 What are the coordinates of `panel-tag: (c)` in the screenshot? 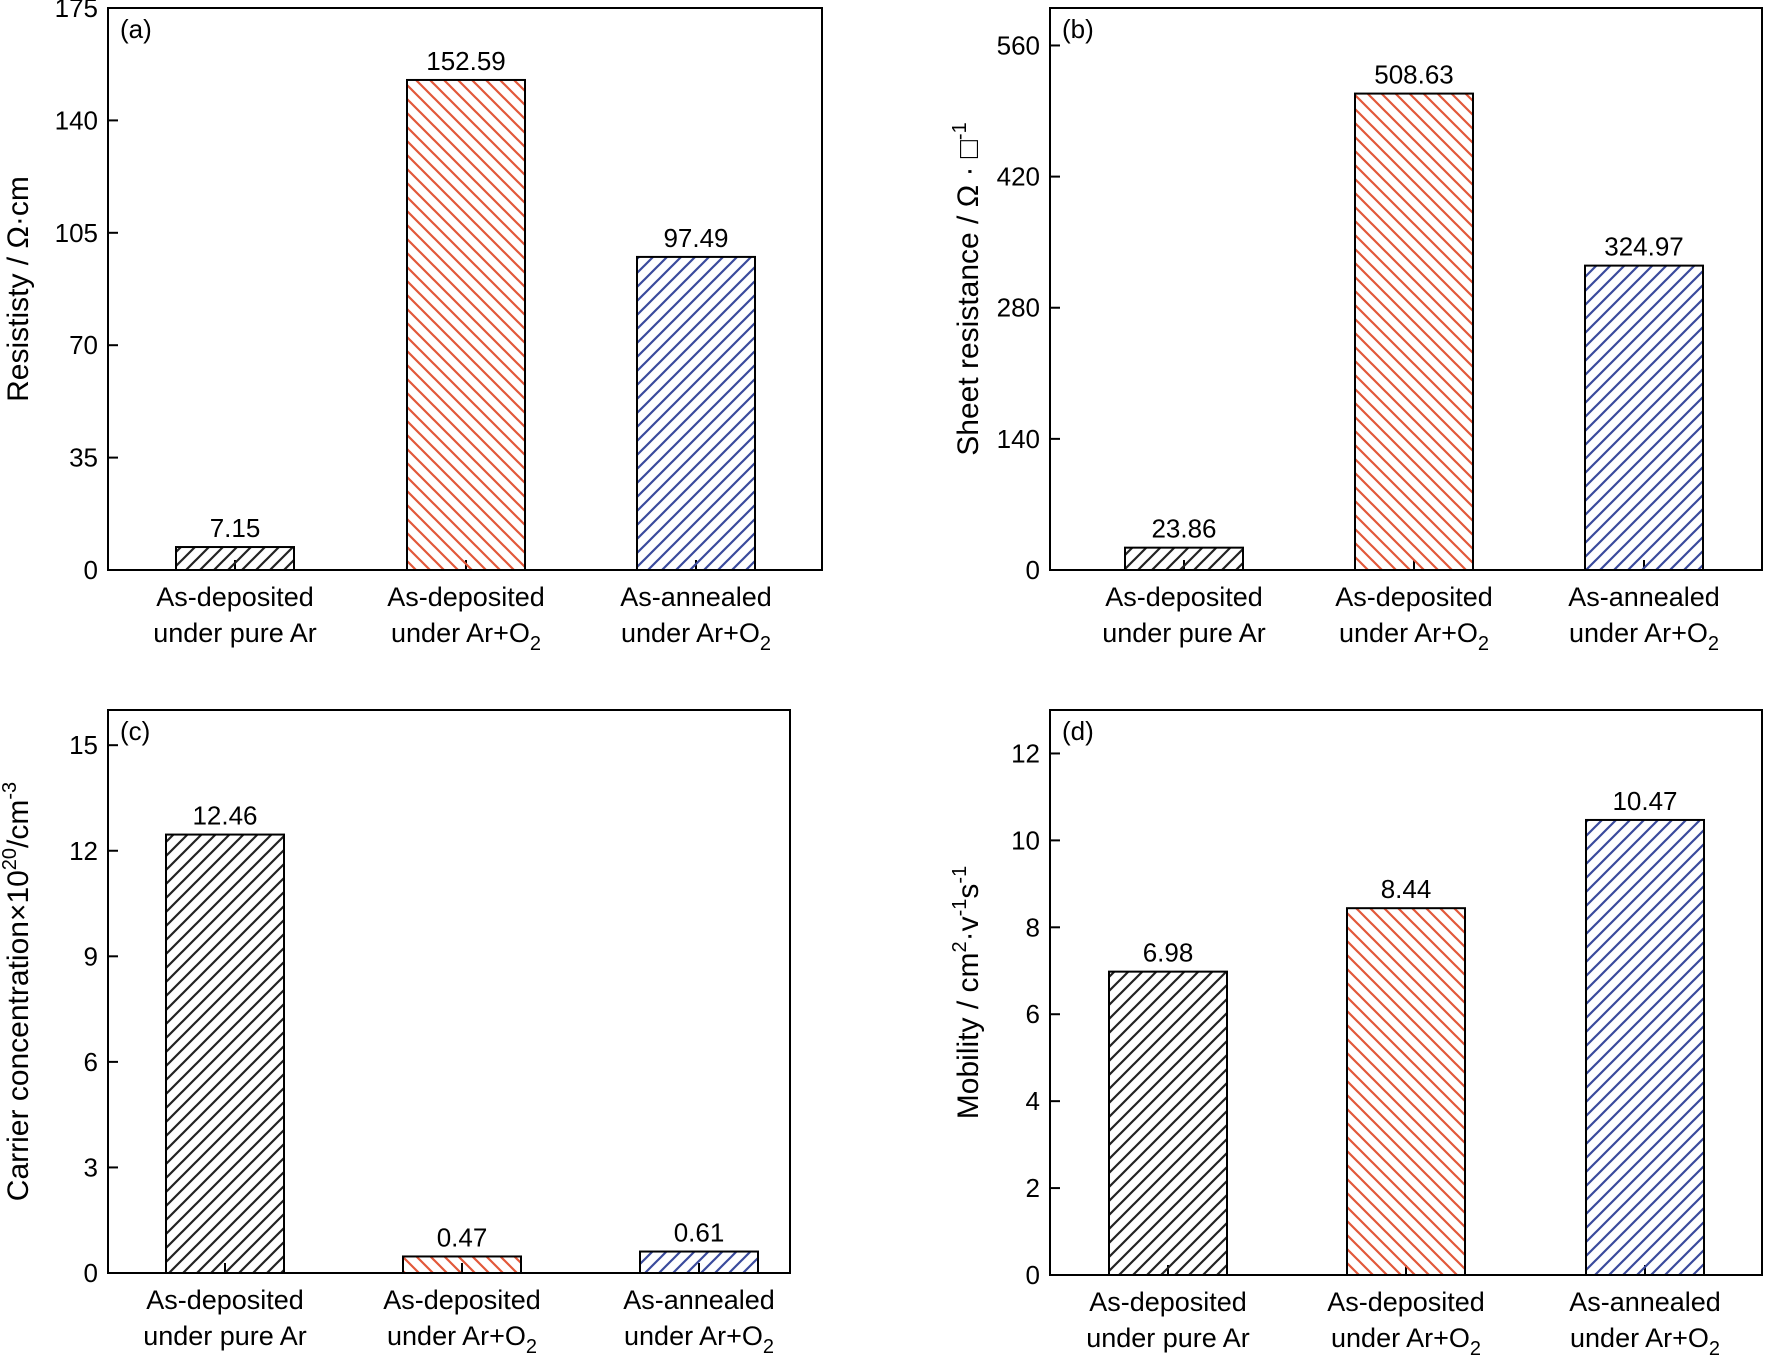 It's located at (135, 731).